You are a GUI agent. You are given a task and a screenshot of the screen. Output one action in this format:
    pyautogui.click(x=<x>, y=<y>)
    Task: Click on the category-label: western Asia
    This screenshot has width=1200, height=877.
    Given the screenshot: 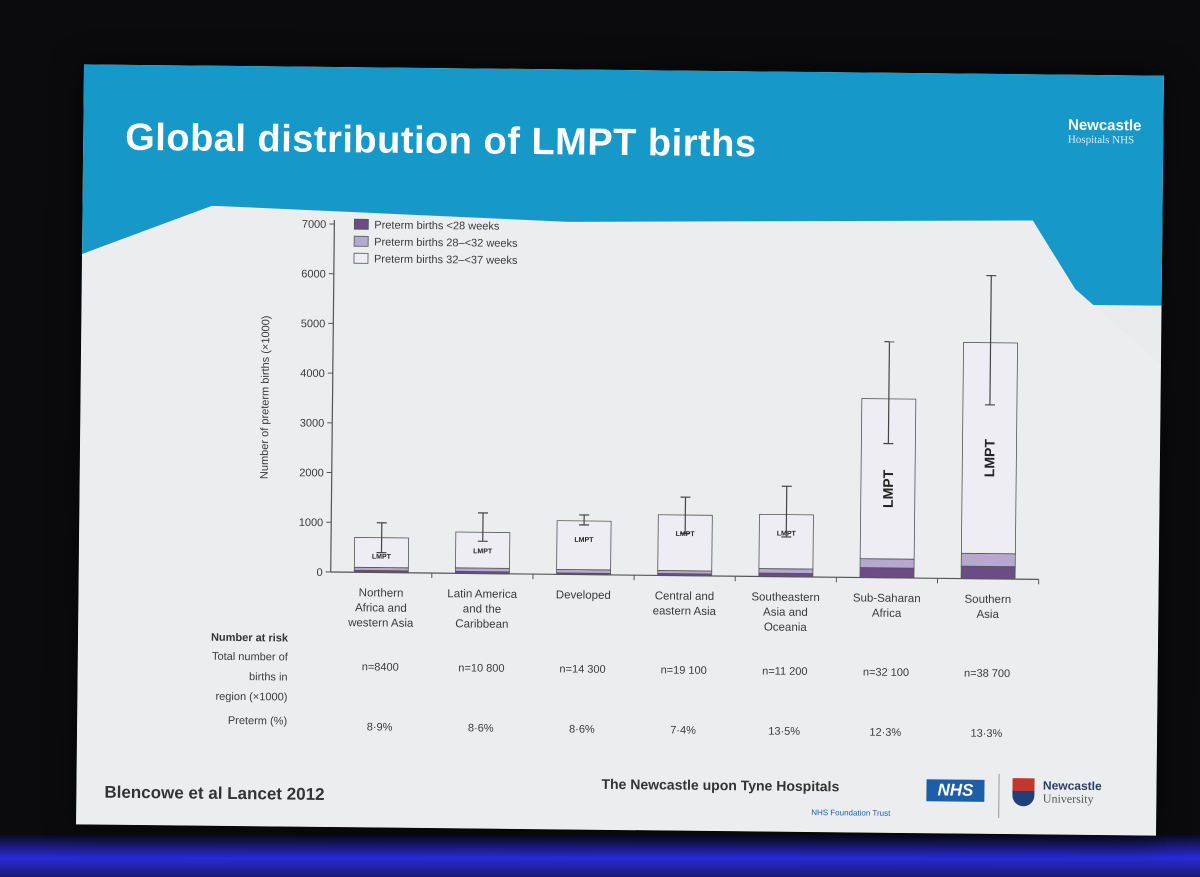 What is the action you would take?
    pyautogui.click(x=380, y=623)
    